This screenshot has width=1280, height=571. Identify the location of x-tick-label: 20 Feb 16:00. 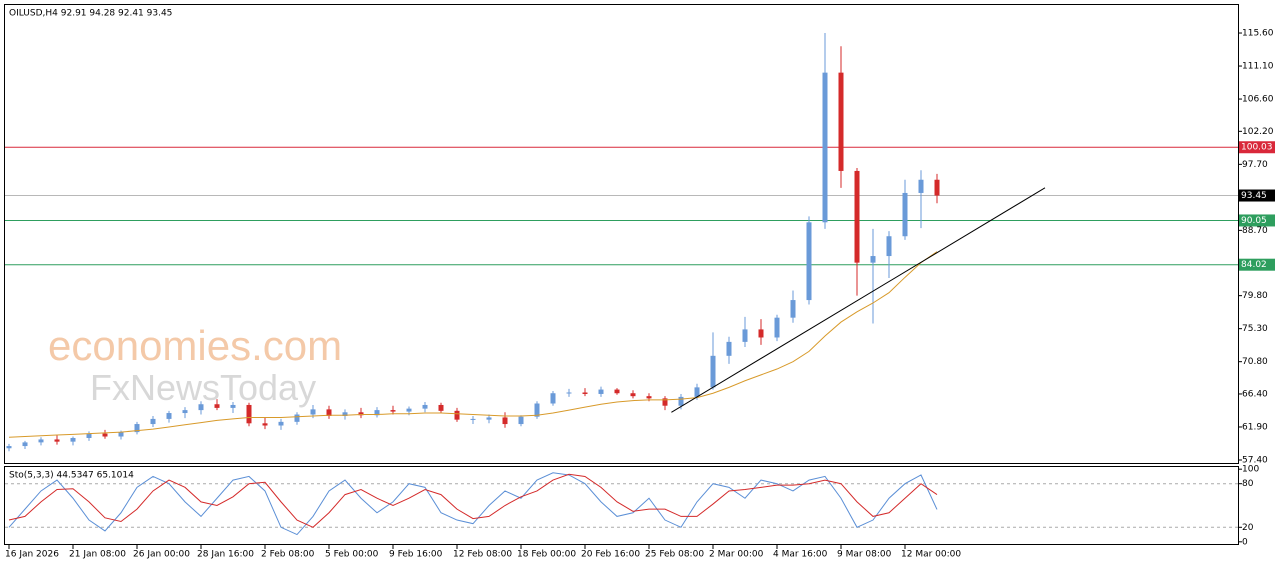
(610, 555).